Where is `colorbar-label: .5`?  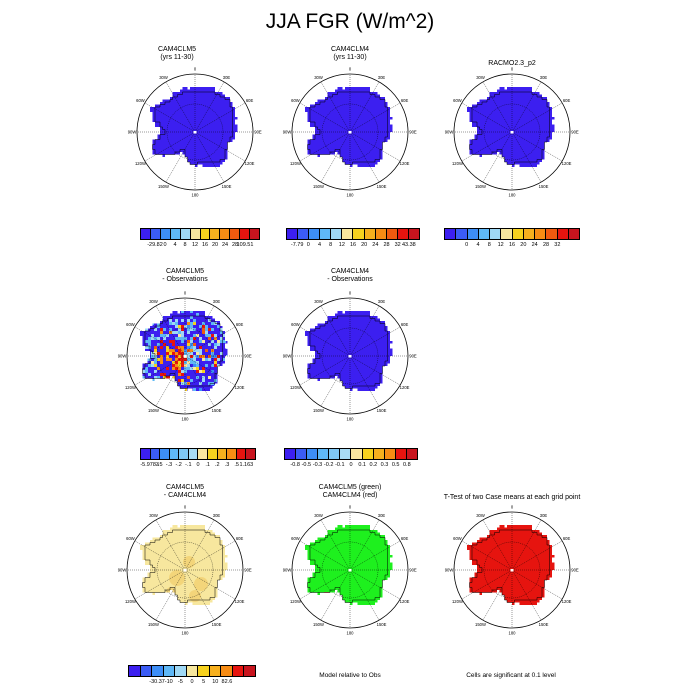
colorbar-label: .5 is located at coordinates (236, 465).